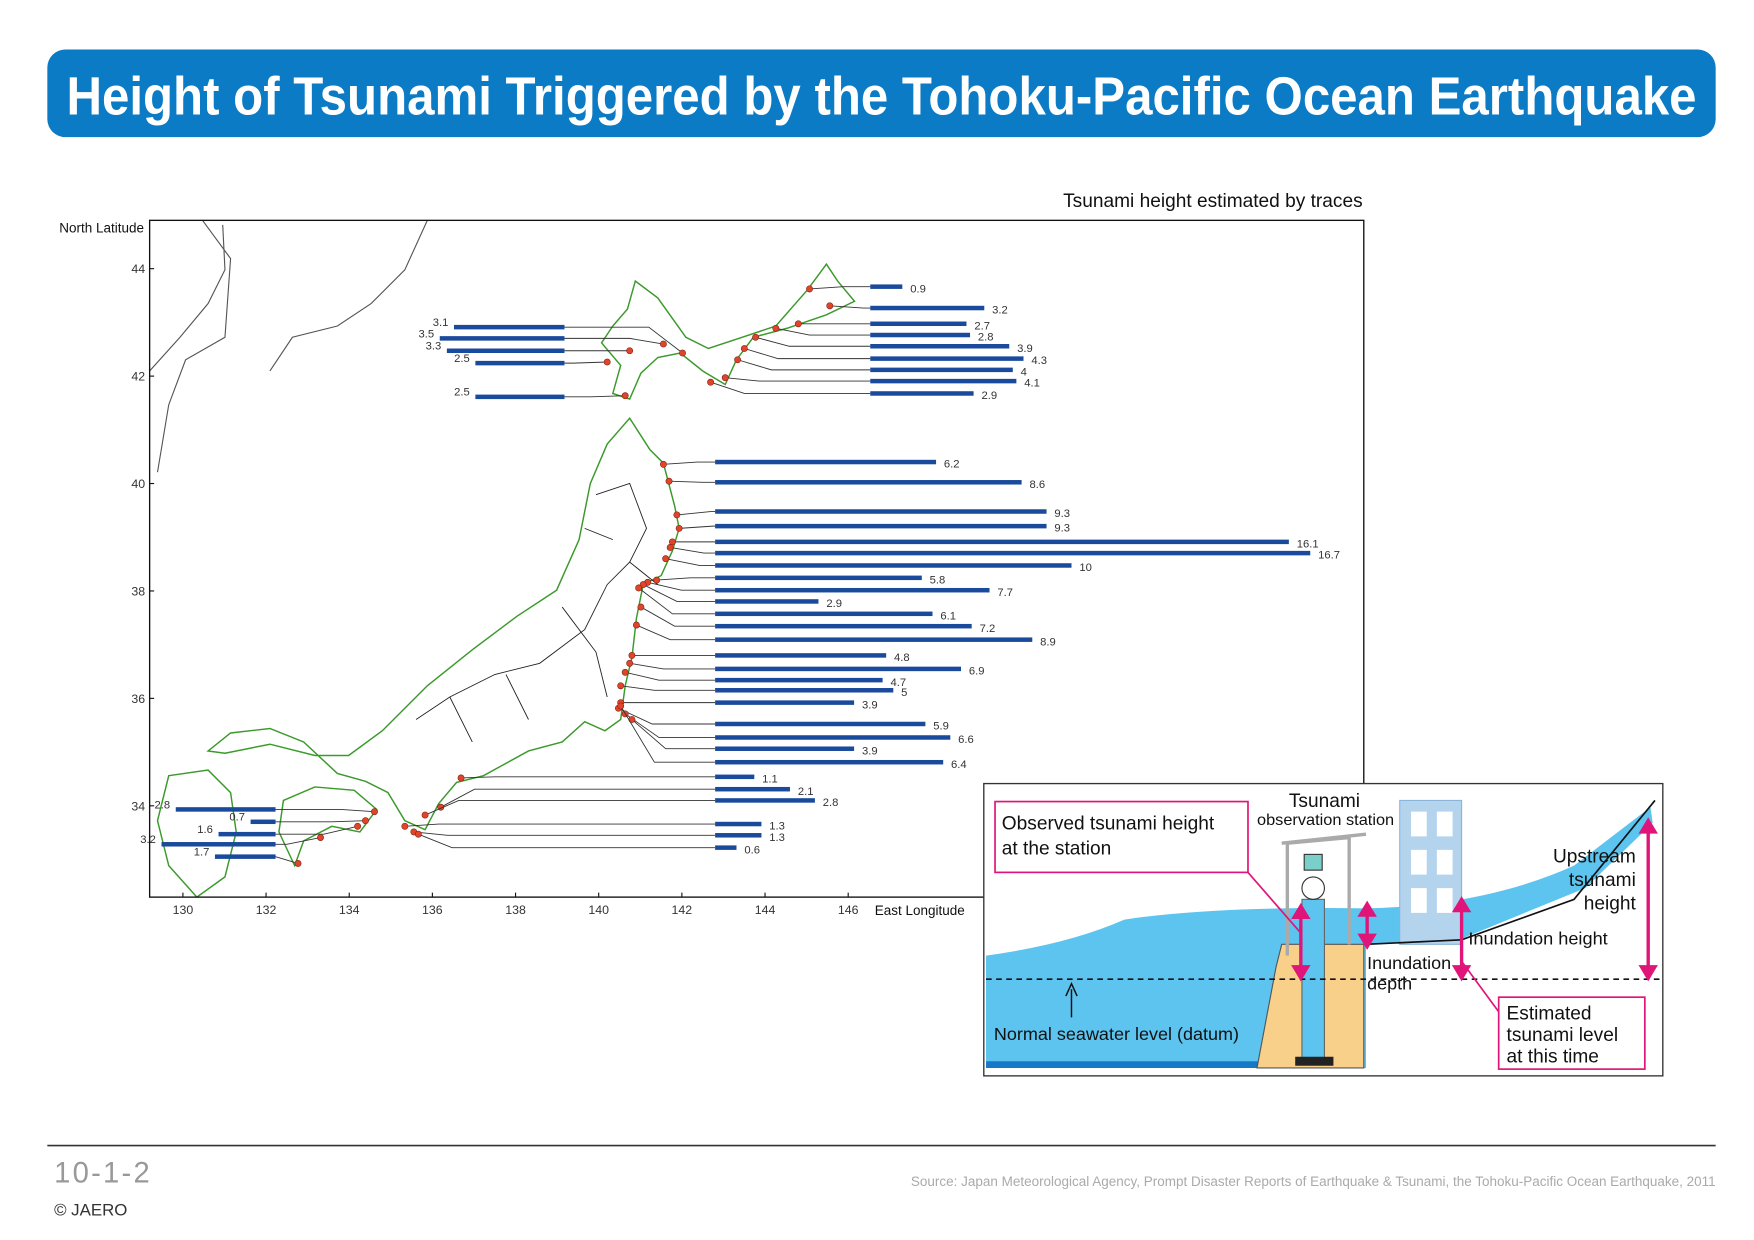  What do you see at coordinates (1308, 544) in the screenshot?
I see `value-label: 16.1` at bounding box center [1308, 544].